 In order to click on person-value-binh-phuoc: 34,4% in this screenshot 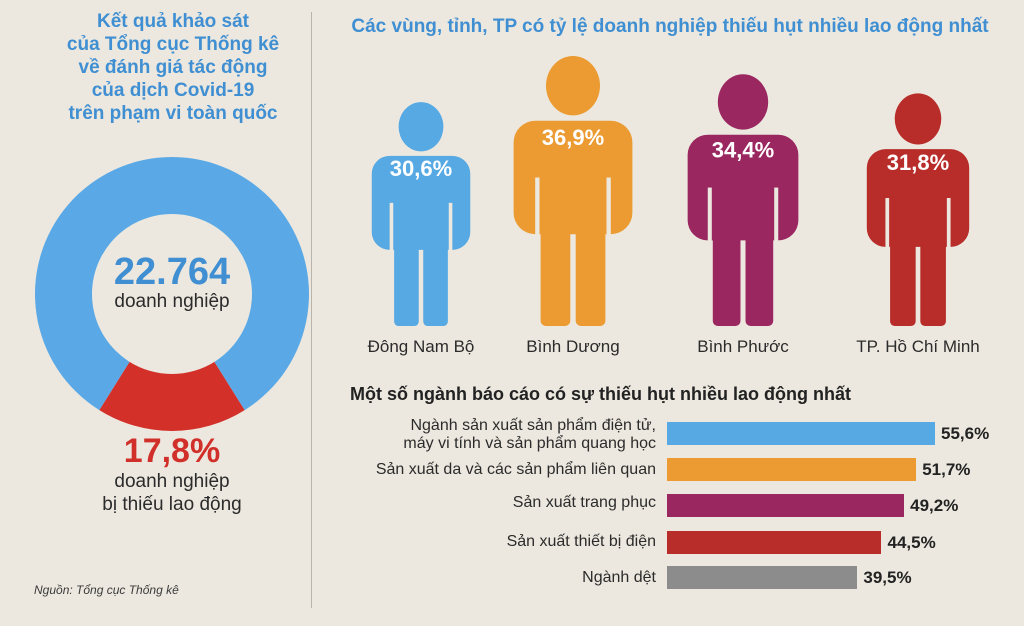, I will do `click(743, 149)`.